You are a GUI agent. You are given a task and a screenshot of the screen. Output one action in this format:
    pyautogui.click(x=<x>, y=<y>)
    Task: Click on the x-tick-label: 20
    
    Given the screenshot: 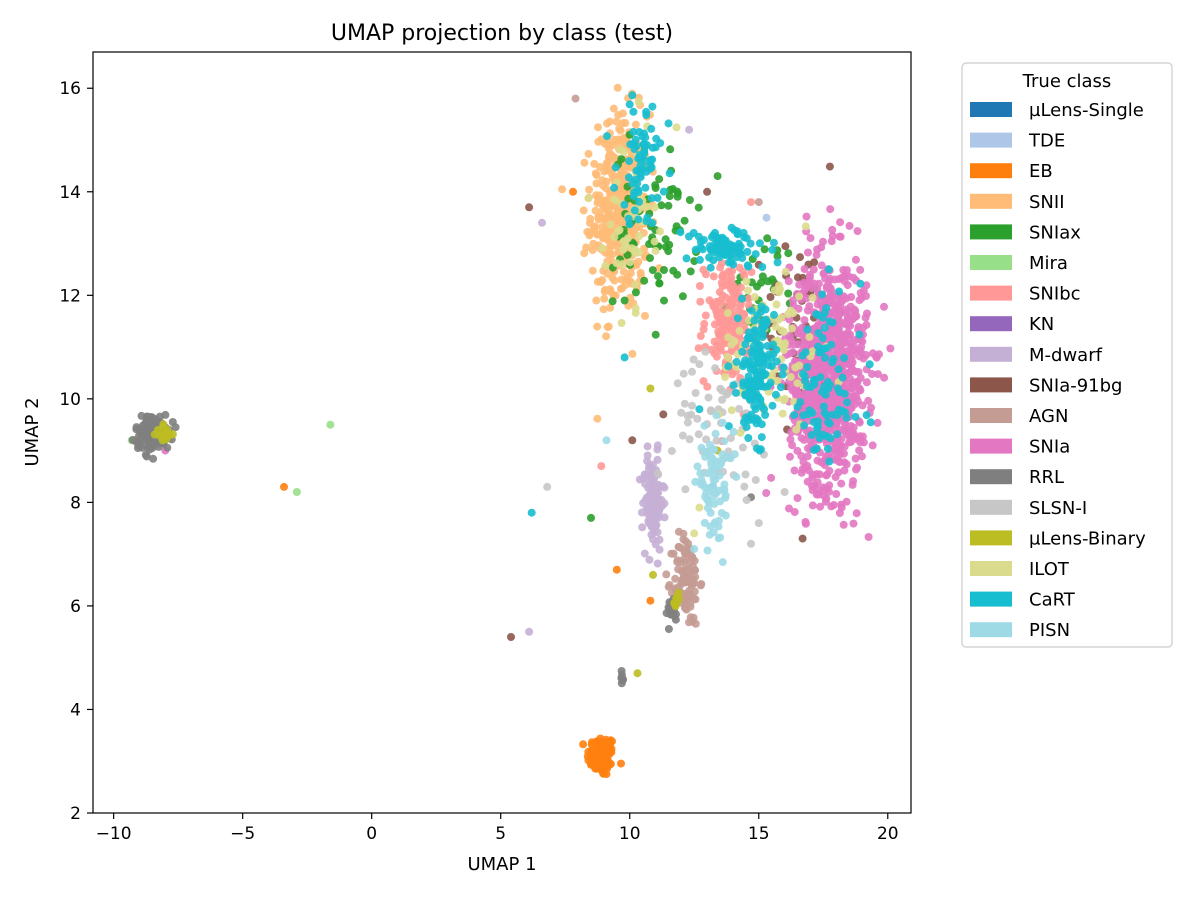 What is the action you would take?
    pyautogui.click(x=888, y=834)
    